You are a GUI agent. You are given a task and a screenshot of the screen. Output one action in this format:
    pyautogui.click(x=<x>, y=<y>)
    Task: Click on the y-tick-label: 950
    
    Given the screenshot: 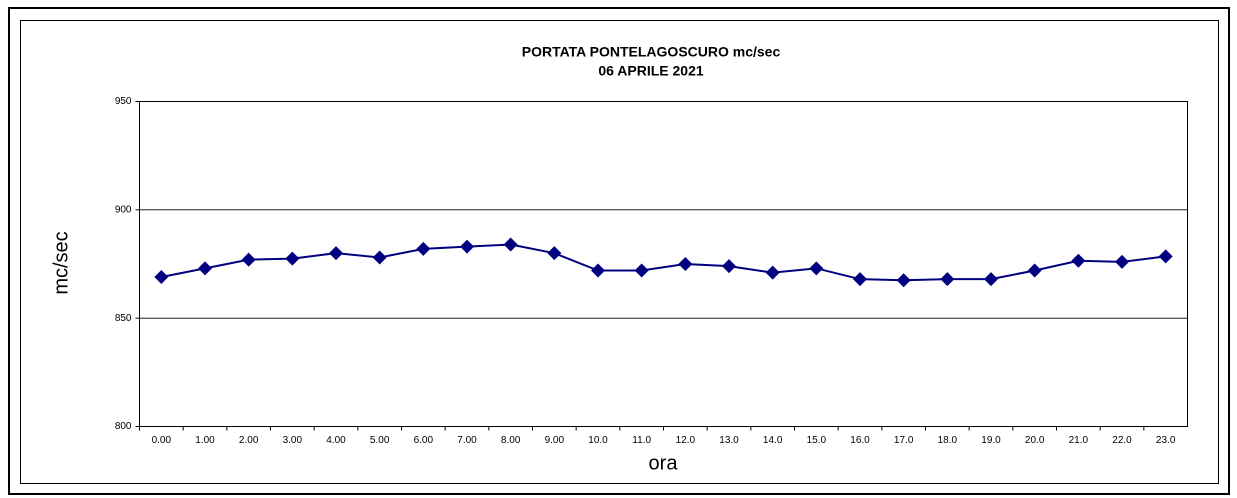 What is the action you would take?
    pyautogui.click(x=123, y=101)
    